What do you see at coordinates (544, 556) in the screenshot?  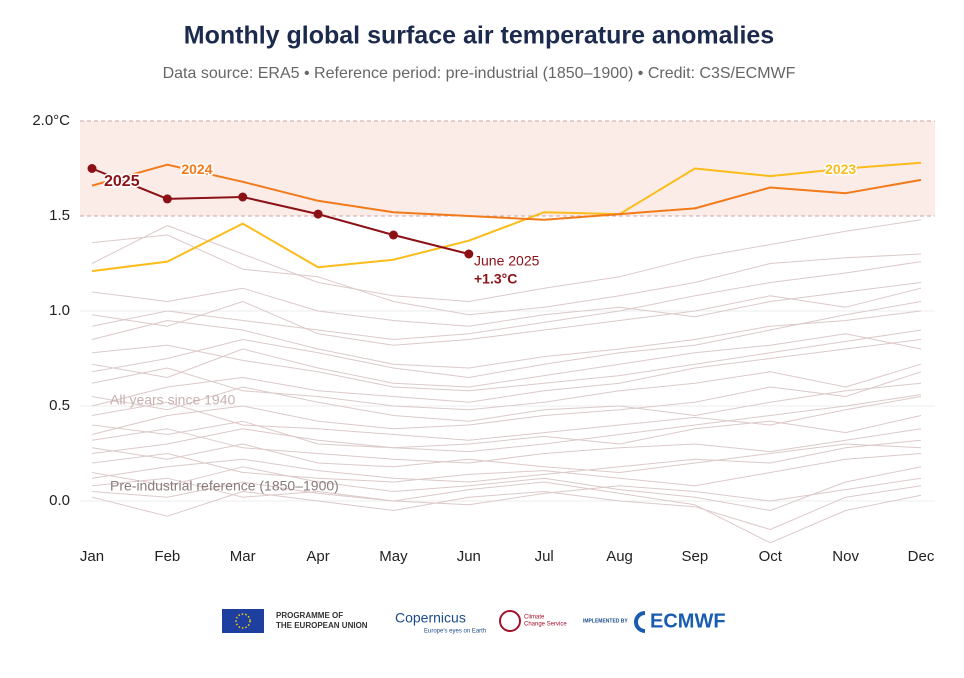 I see `x-tick-label: Jul` at bounding box center [544, 556].